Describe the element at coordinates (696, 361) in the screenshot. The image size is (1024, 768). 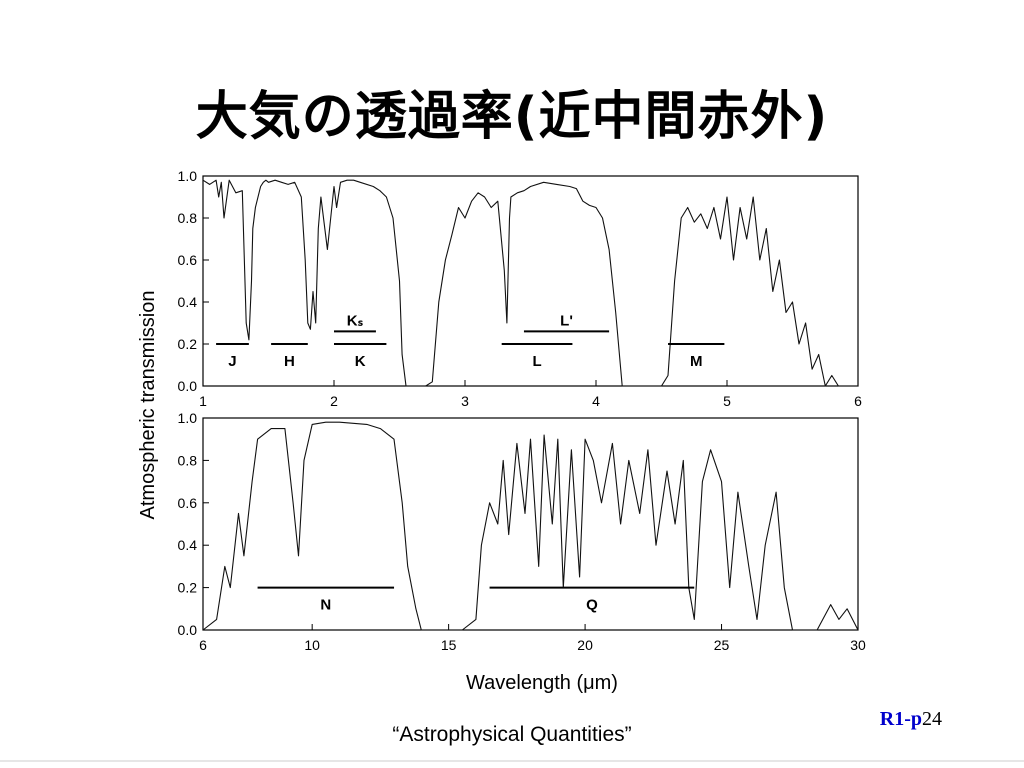
I see `band-label: M` at that location.